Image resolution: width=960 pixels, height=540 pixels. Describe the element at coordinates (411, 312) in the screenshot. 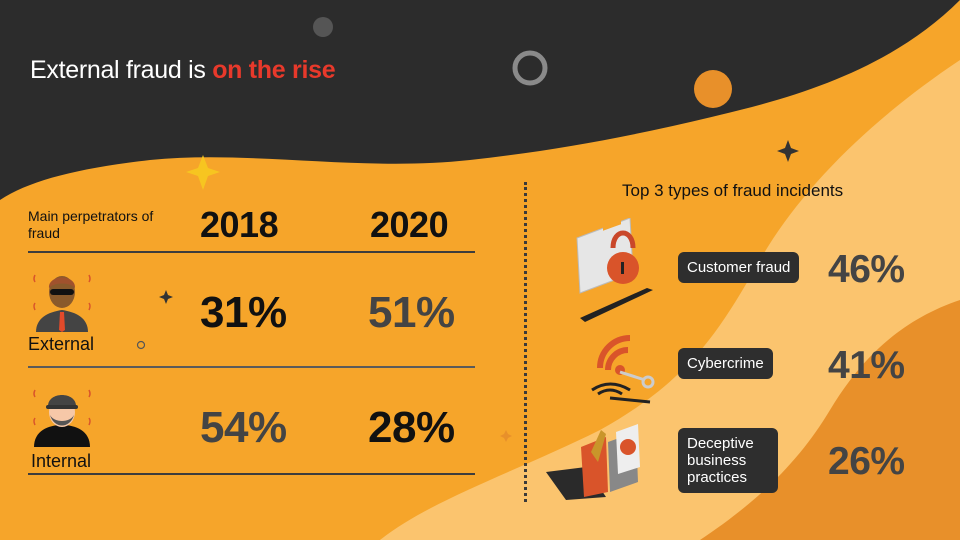

I see `external-2020-value: 51%` at that location.